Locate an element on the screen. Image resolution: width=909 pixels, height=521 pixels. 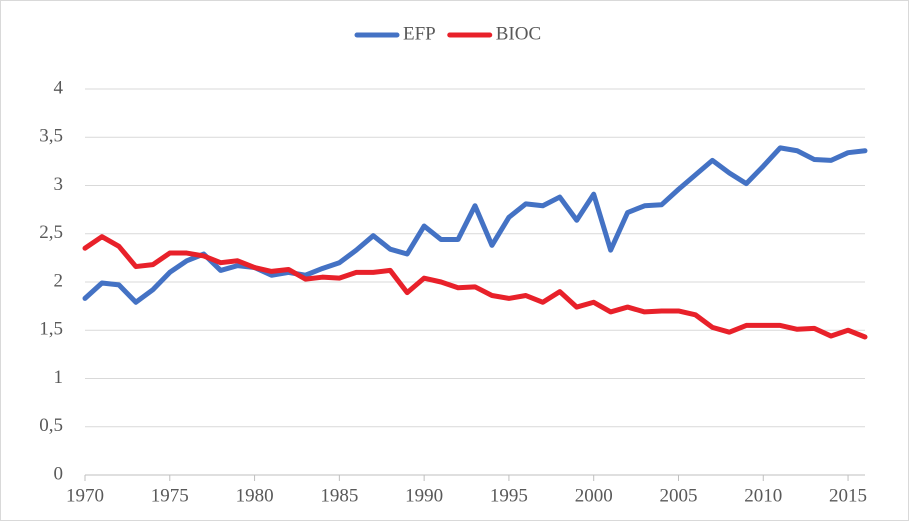
y-tick-label: 0 is located at coordinates (59, 473).